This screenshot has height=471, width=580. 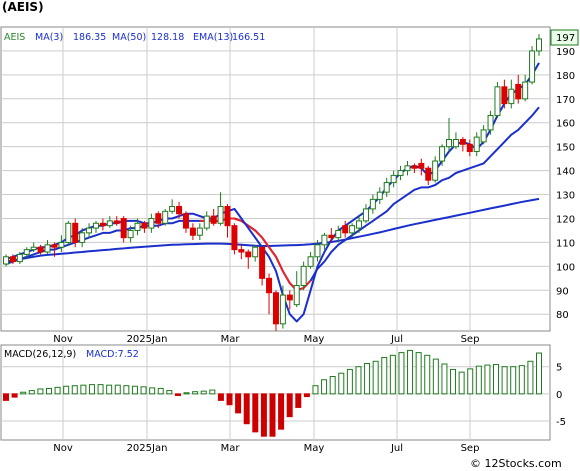 I want to click on macd-y-ticks: -5 0 5, so click(x=561, y=395).